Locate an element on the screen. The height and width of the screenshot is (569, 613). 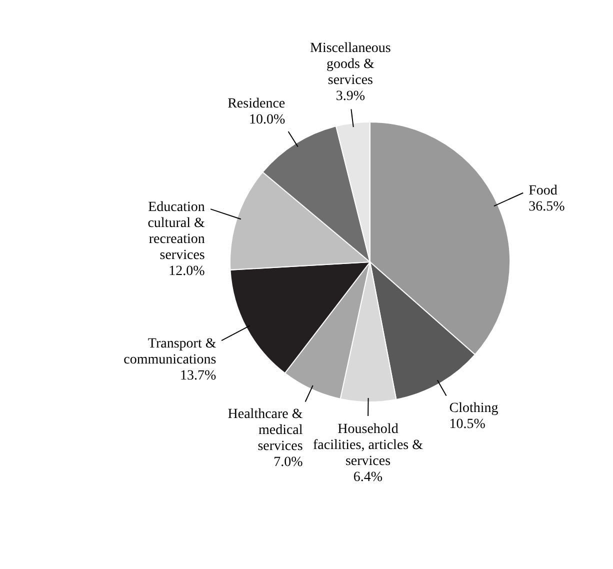
slice-label: Food is located at coordinates (543, 190).